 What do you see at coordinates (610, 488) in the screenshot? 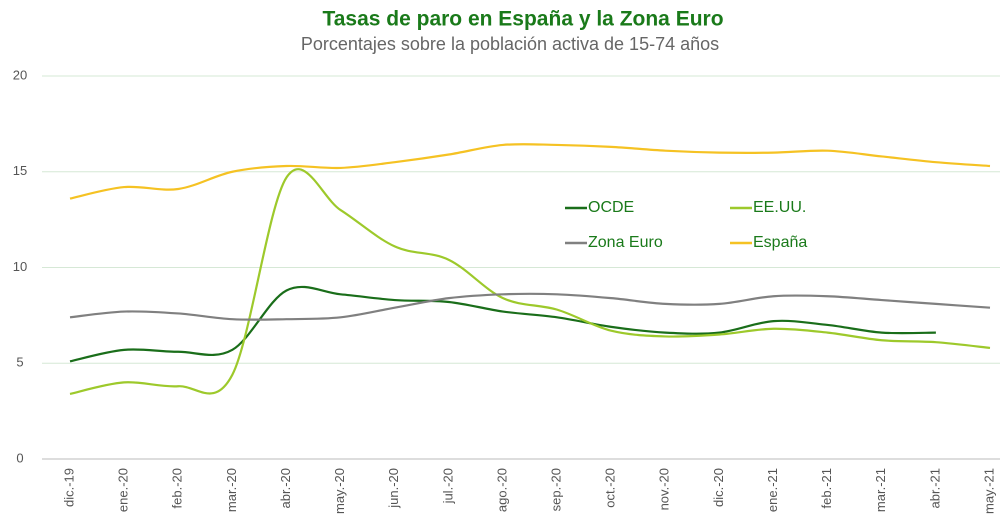
I see `x-tick-label: oct.-20` at bounding box center [610, 488].